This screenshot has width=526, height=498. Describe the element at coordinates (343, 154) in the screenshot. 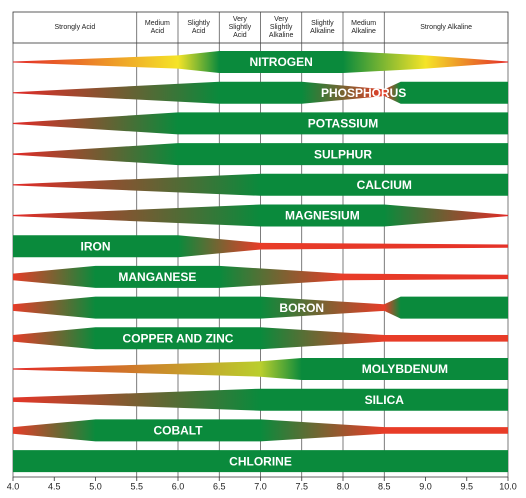

I see `band-label: SULPHUR` at that location.